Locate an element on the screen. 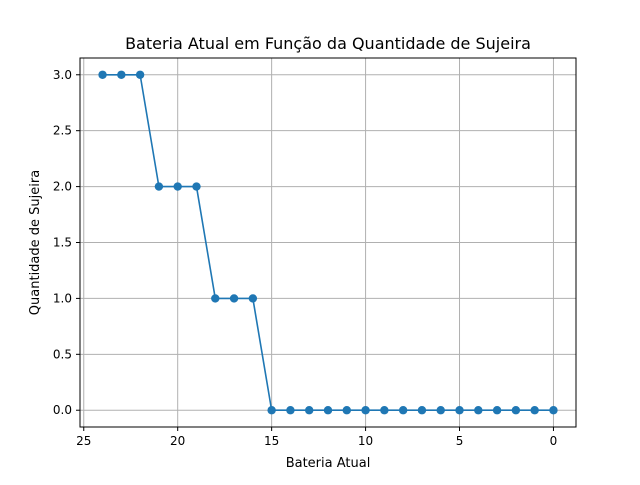 The height and width of the screenshot is (485, 640). y-tick-label: 1.5 is located at coordinates (62, 243).